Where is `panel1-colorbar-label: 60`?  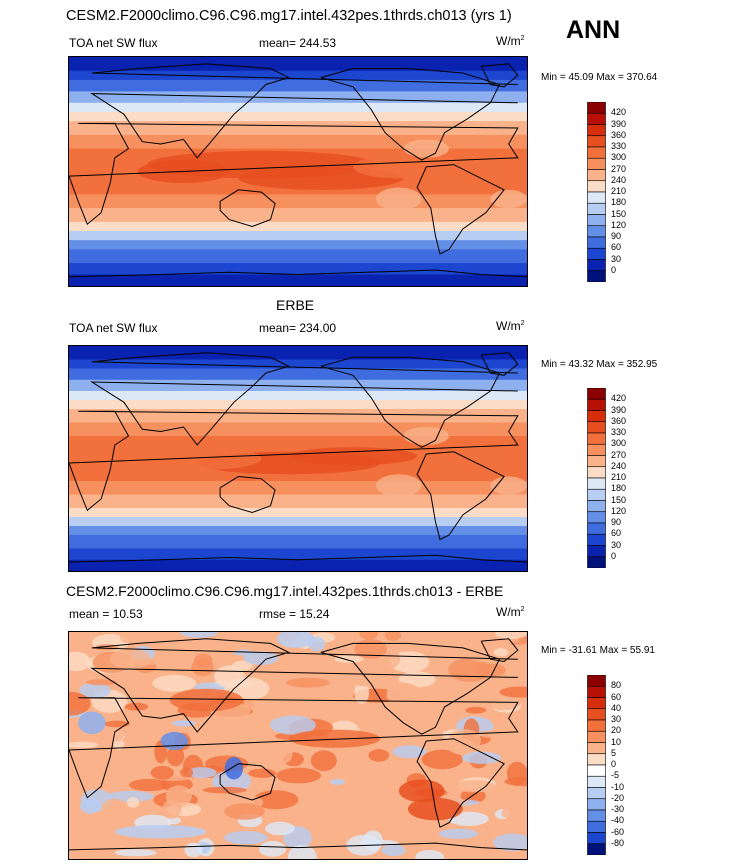
panel1-colorbar-label: 60 is located at coordinates (616, 247).